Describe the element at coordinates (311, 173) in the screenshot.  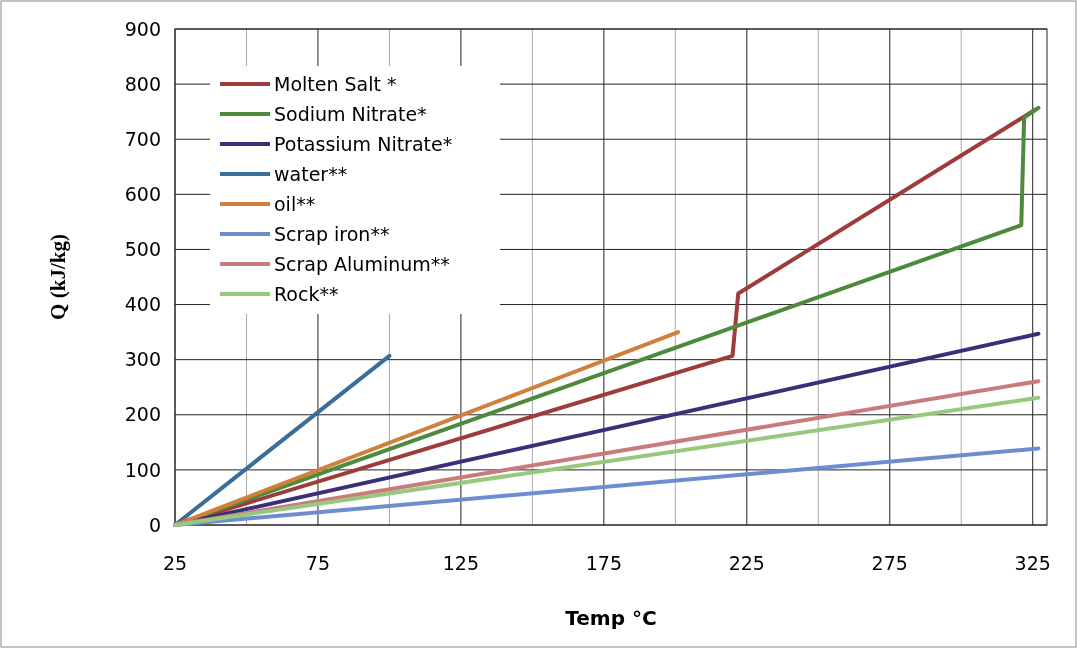
I see `legend-label: water**` at that location.